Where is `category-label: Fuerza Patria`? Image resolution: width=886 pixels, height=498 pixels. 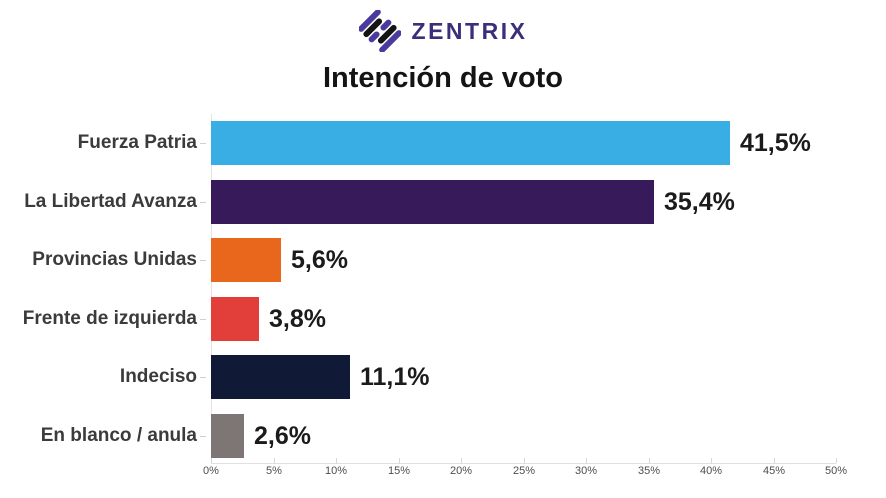 category-label: Fuerza Patria is located at coordinates (137, 142).